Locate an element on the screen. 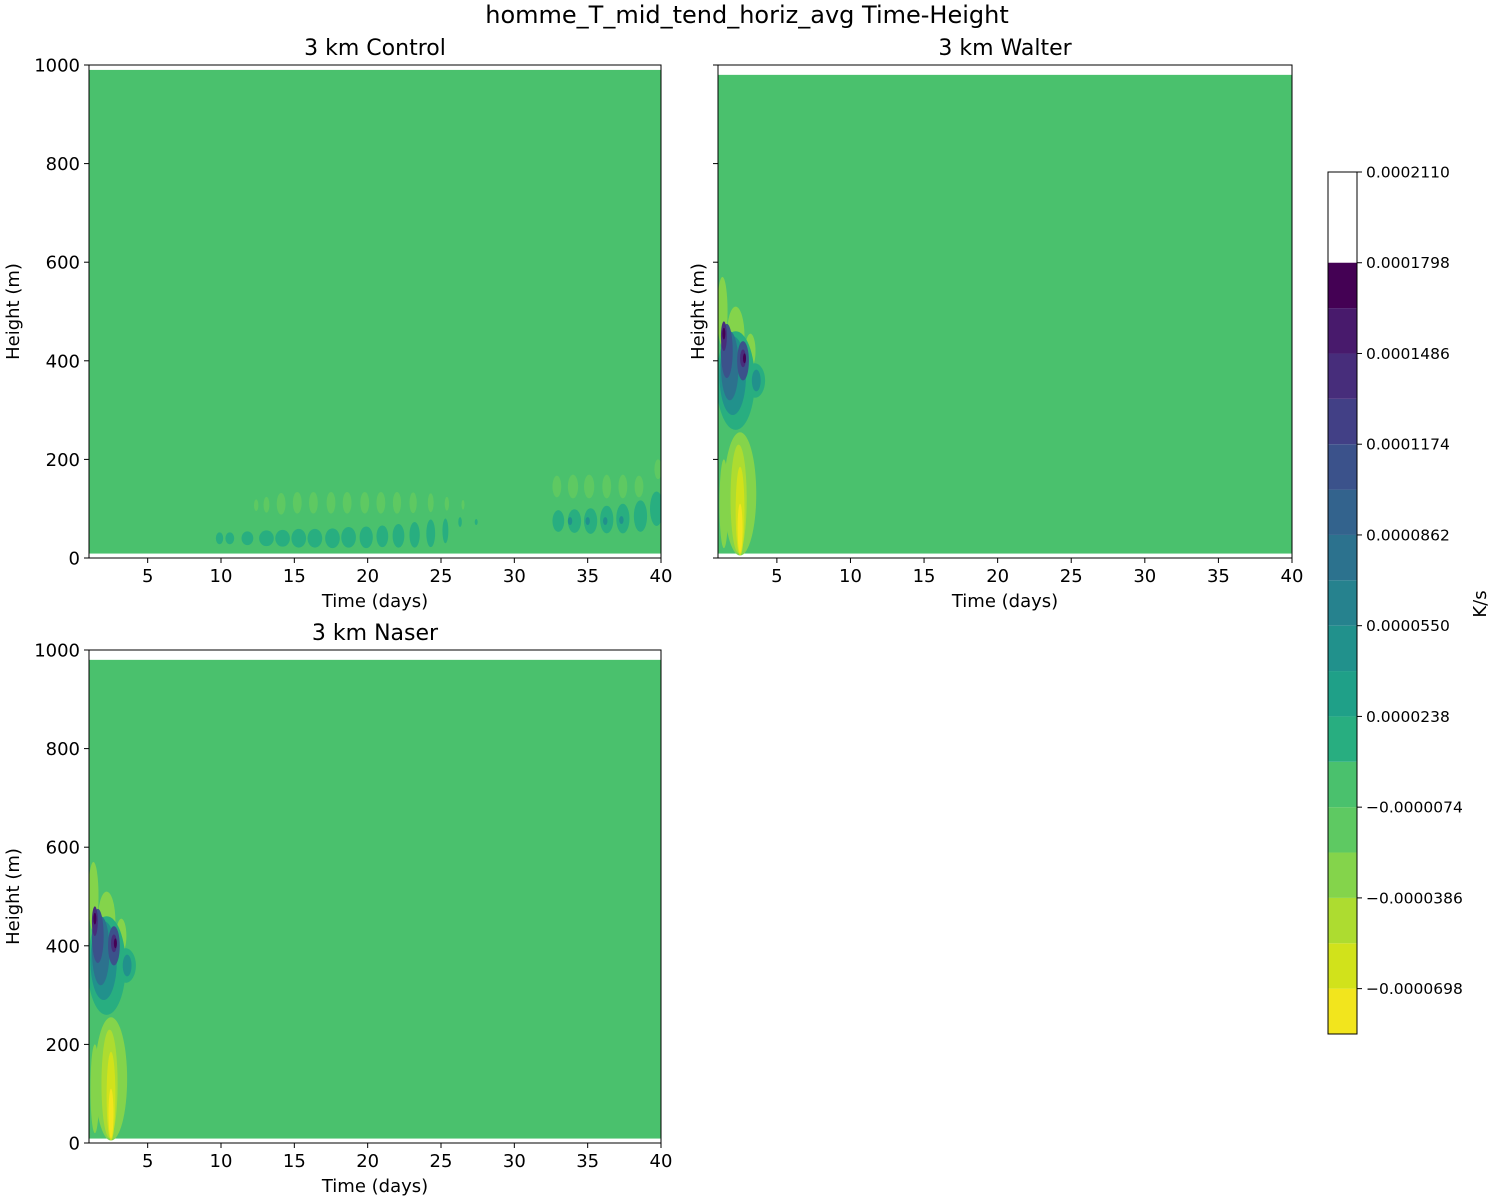 The image size is (1500, 1200). colorbar-tick-label: 0.0000862 is located at coordinates (1408, 535).